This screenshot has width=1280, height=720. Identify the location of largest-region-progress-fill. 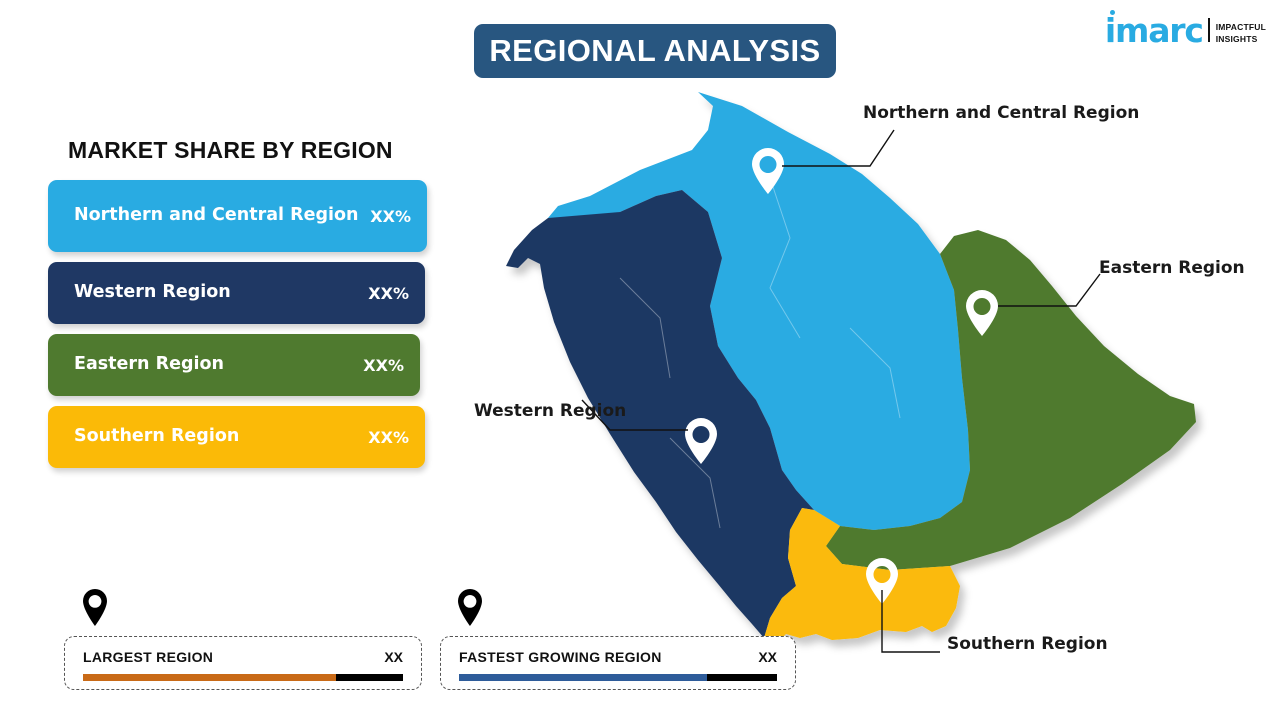
(209, 677).